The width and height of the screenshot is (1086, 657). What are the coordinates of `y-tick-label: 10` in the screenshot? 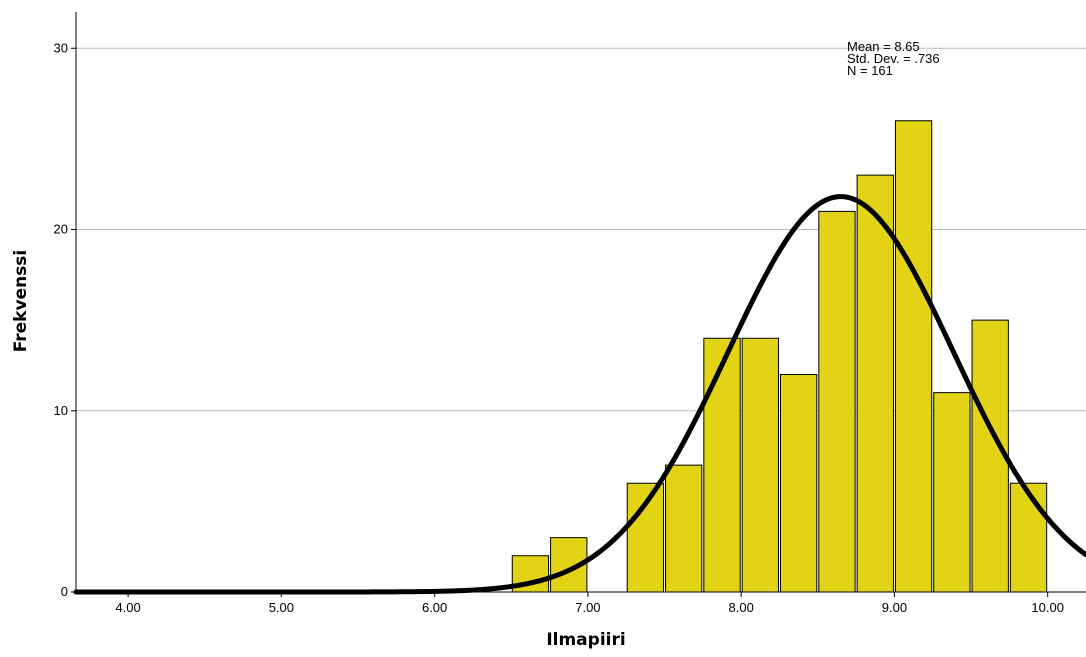 It's located at (61, 410).